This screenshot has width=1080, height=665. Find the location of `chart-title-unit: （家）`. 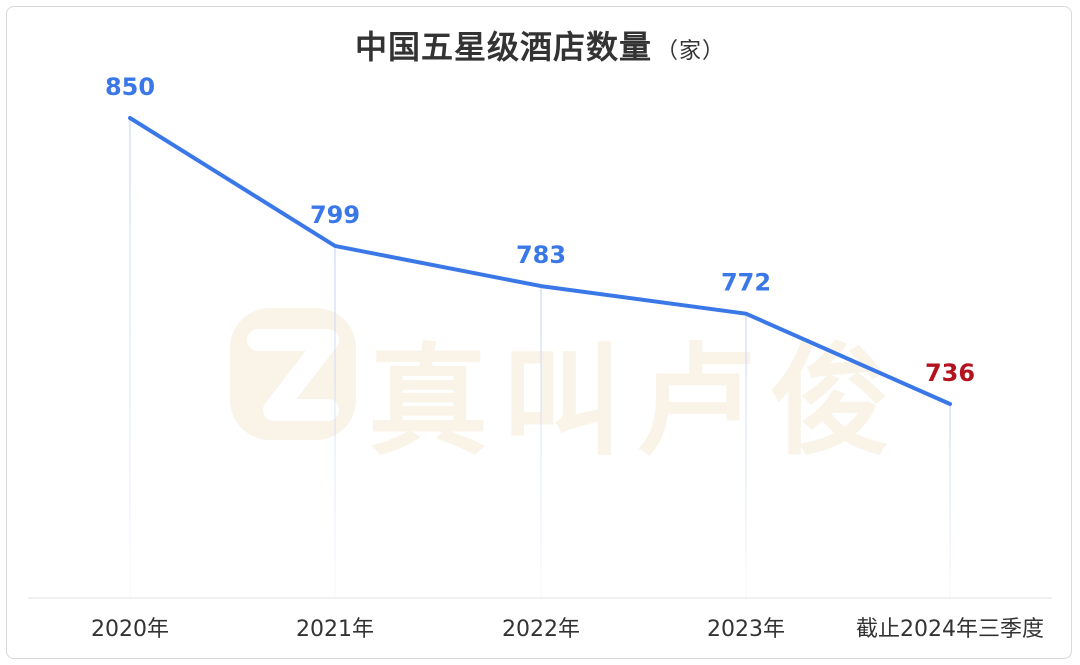

chart-title-unit: （家） is located at coordinates (691, 51).